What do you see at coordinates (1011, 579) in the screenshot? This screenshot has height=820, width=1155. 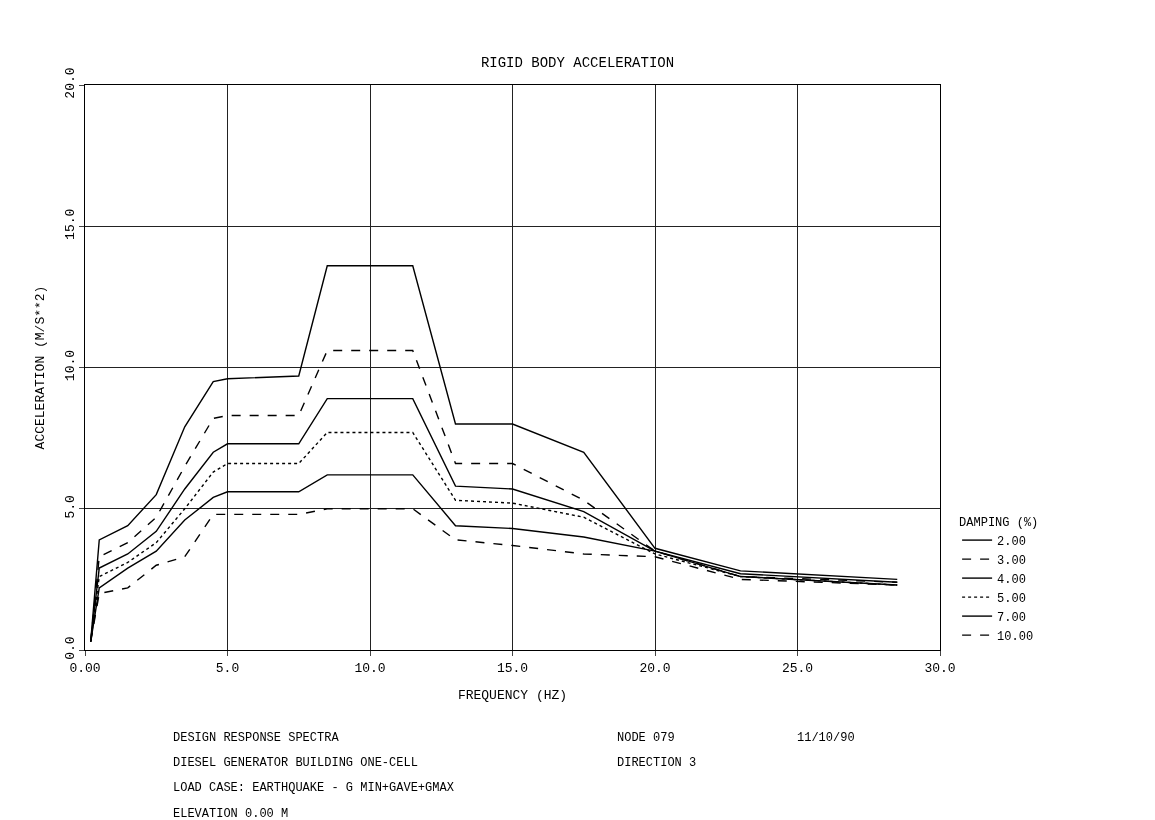 I see `legend-label: 4.00` at bounding box center [1011, 579].